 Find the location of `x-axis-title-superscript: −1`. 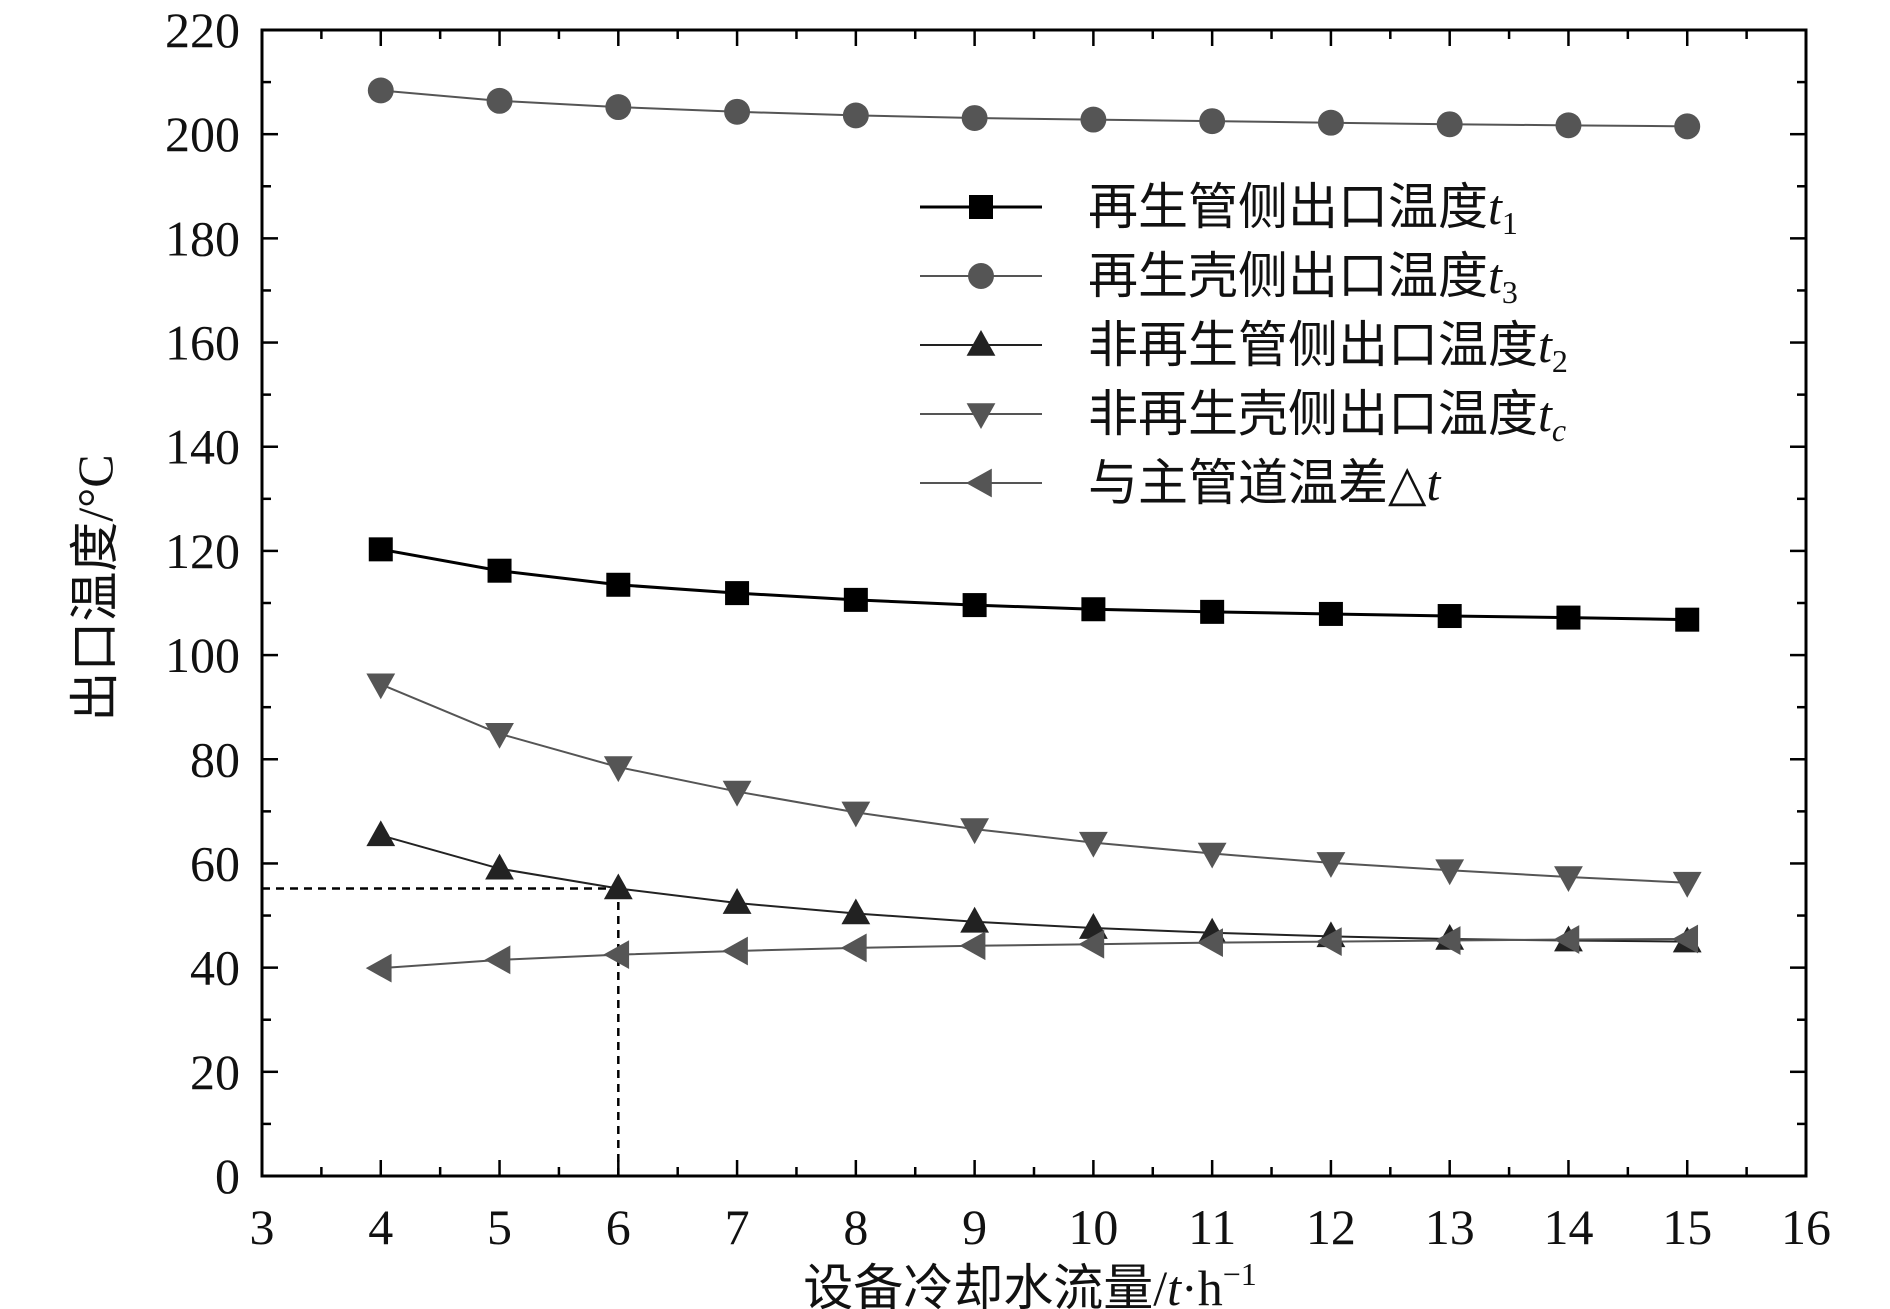

x-axis-title-superscript: −1 is located at coordinates (1240, 1274).